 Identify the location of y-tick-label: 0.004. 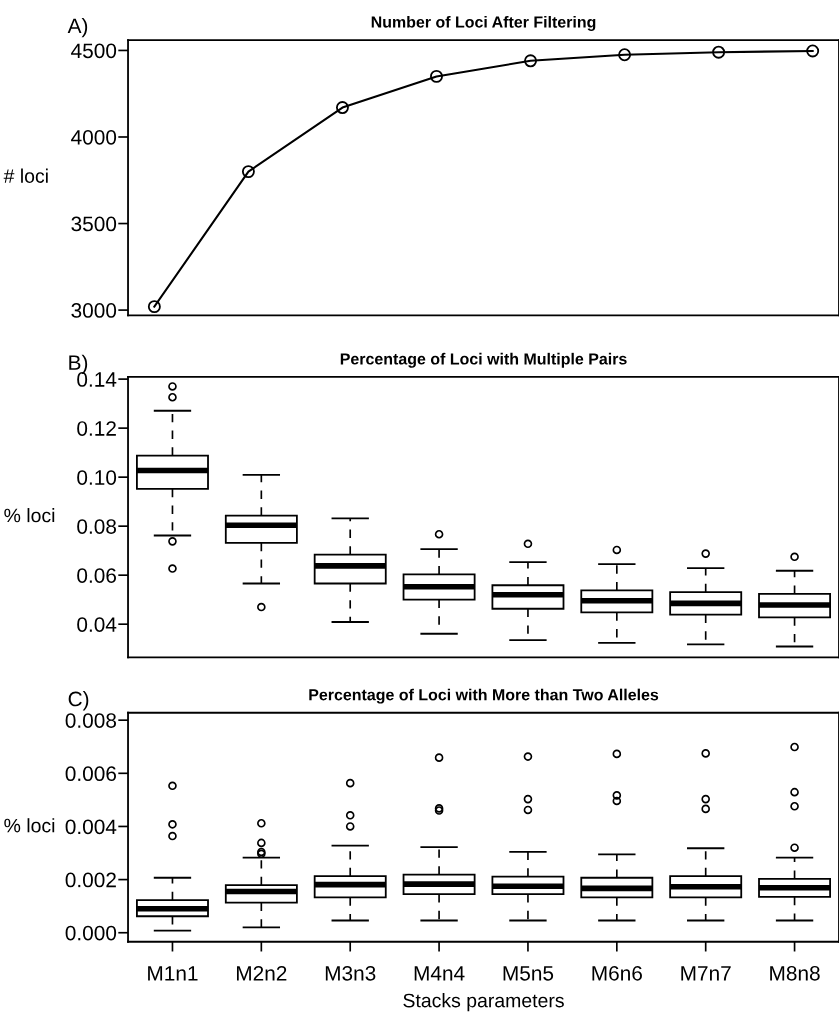
(91, 827).